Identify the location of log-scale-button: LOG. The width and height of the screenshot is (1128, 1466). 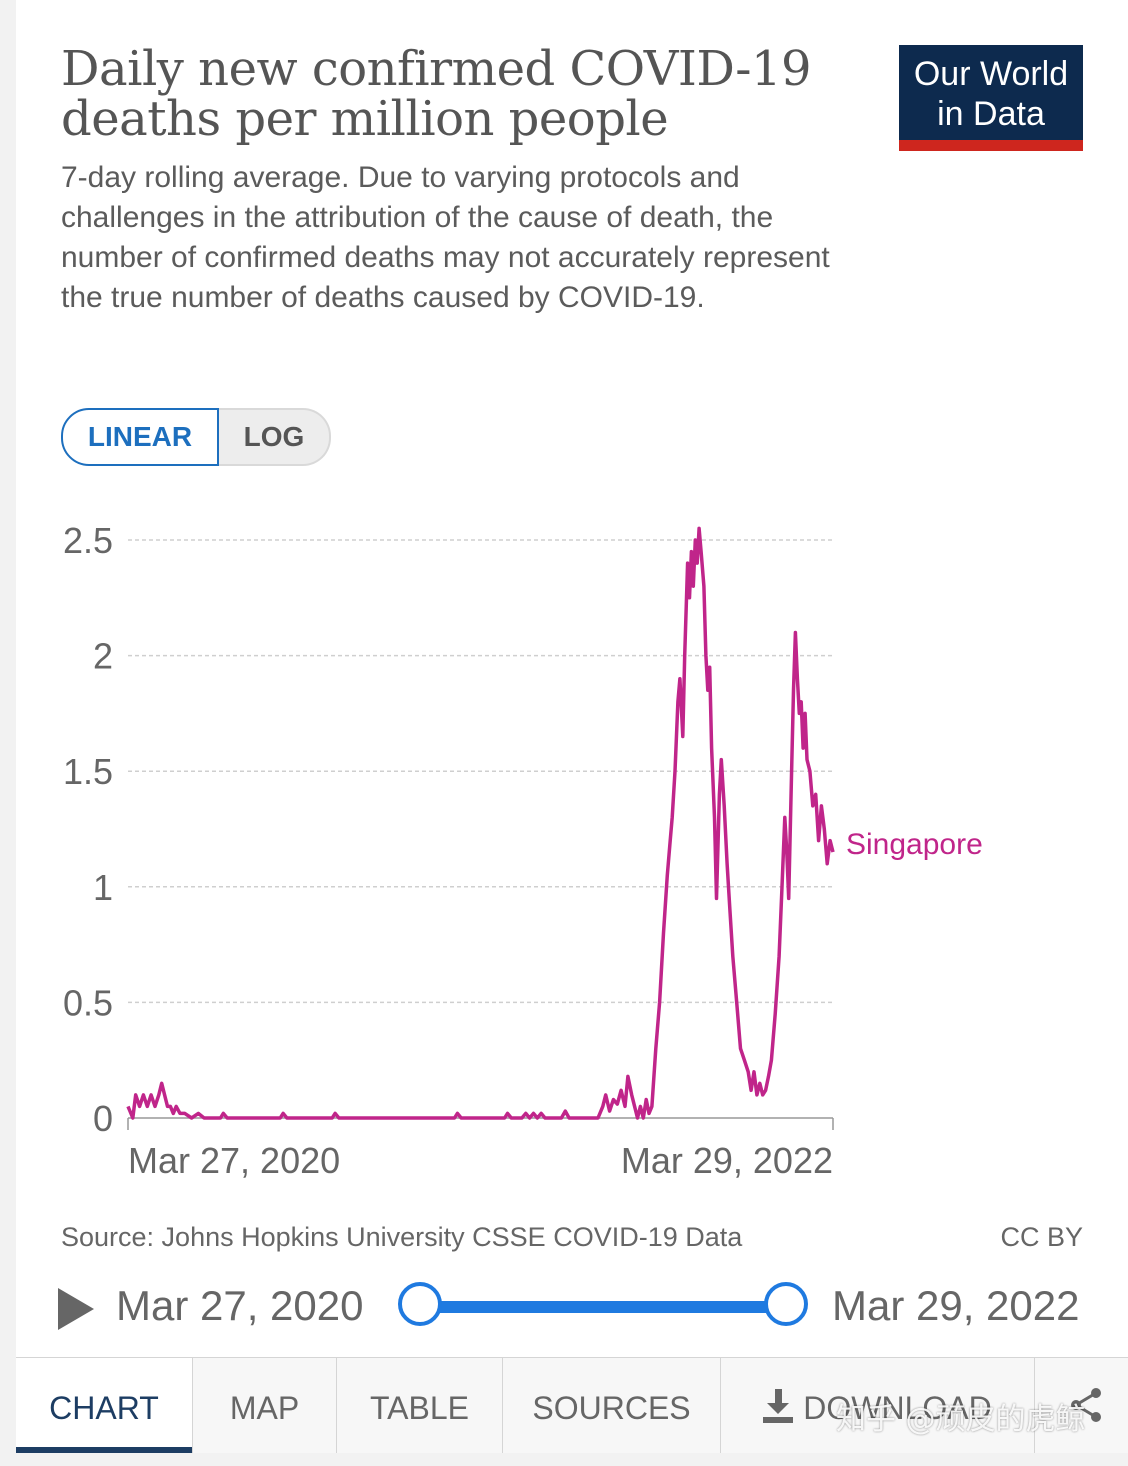
(275, 437).